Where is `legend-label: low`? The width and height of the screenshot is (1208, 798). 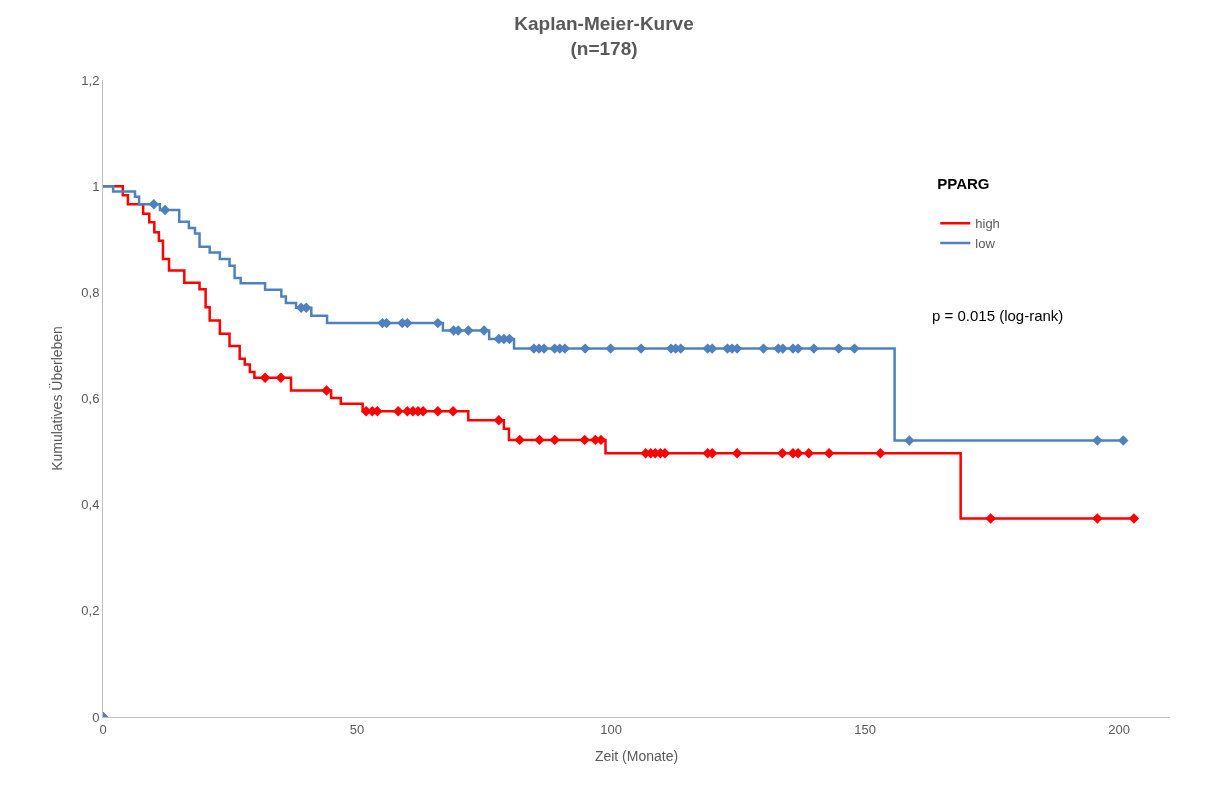
legend-label: low is located at coordinates (985, 244).